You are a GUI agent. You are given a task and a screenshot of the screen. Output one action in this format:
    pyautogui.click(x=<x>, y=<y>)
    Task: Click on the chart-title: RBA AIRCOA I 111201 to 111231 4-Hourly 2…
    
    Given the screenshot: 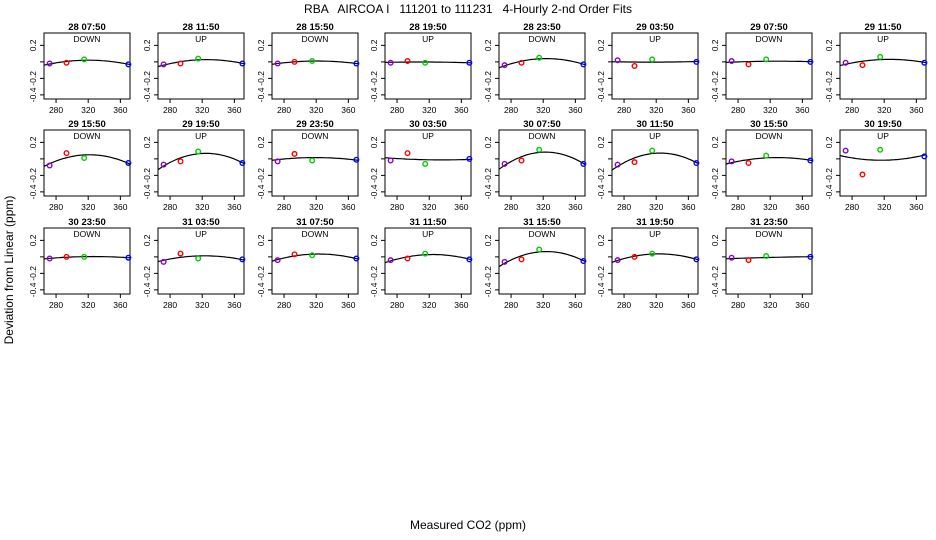 What is the action you would take?
    pyautogui.click(x=468, y=9)
    